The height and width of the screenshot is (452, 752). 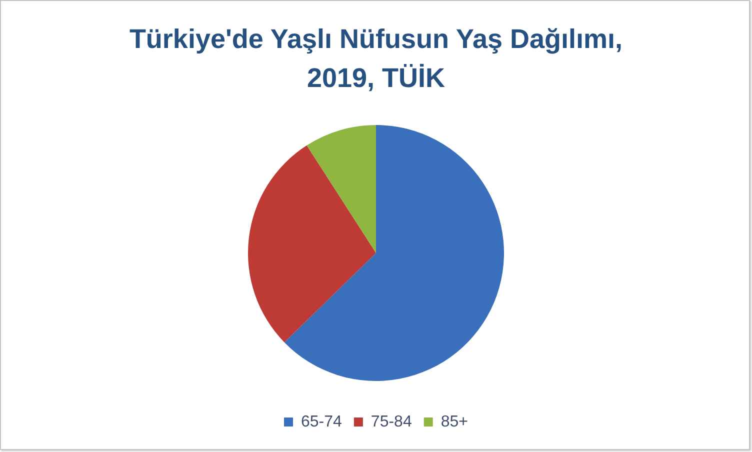 What do you see at coordinates (321, 421) in the screenshot?
I see `legend-label: 65-74` at bounding box center [321, 421].